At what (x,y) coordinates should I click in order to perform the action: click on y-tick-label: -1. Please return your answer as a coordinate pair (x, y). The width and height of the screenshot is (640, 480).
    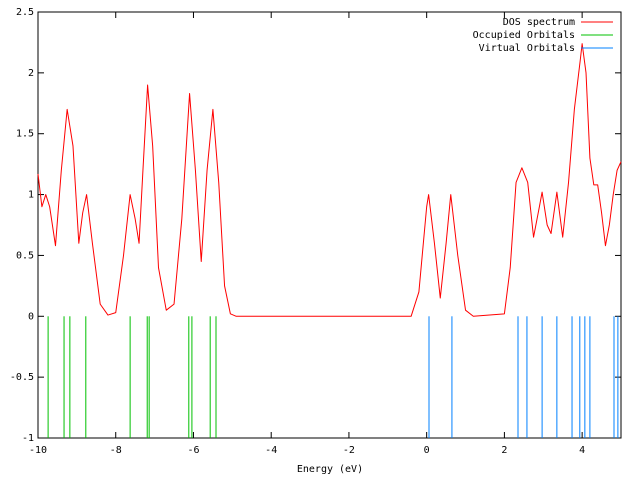
    Looking at the image, I should click on (28, 438).